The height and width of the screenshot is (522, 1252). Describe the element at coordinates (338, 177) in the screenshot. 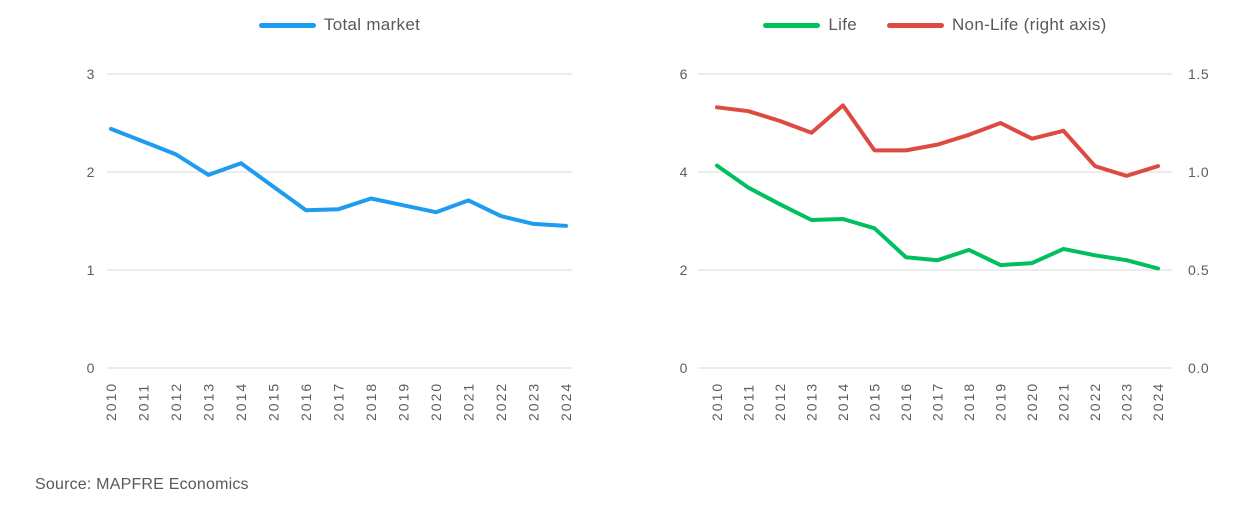

I see `total-market-line` at that location.